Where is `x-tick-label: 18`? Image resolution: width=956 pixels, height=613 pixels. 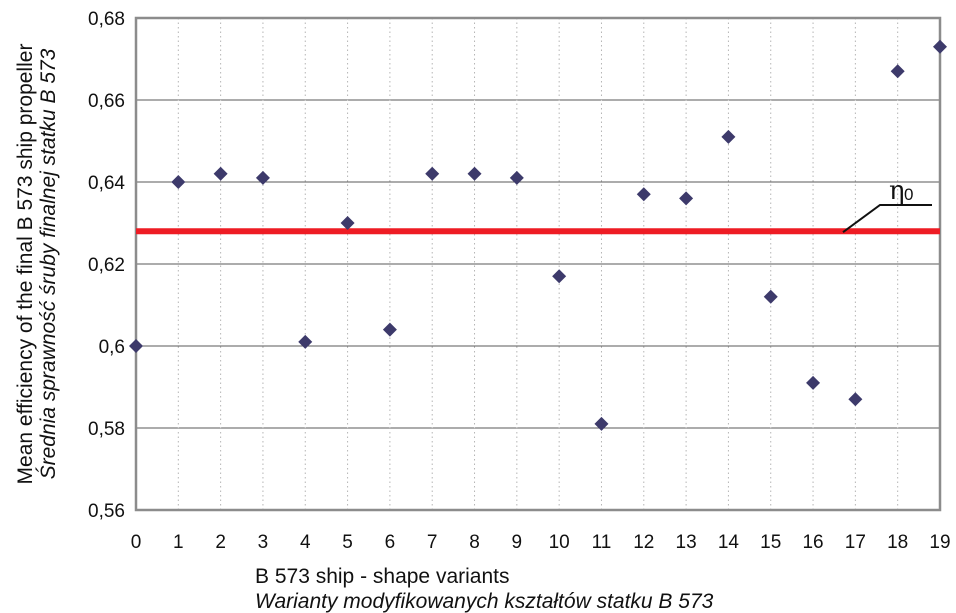
x-tick-label: 18 is located at coordinates (897, 542).